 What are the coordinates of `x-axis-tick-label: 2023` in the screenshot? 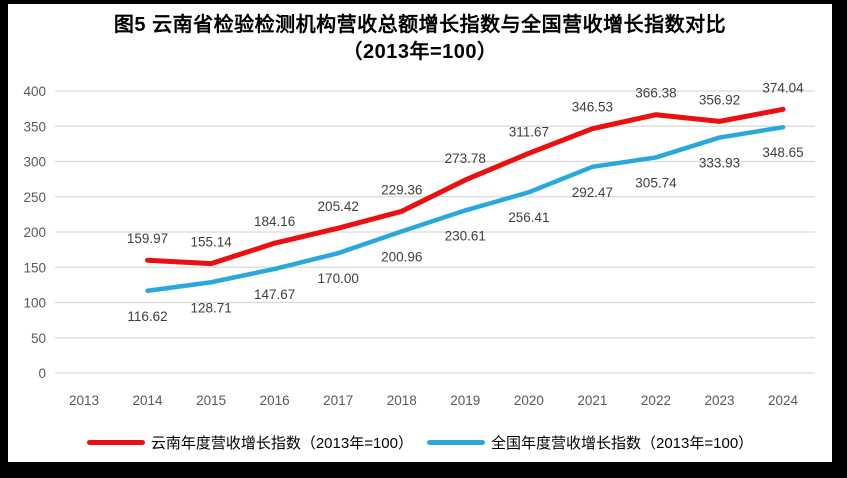 It's located at (719, 400).